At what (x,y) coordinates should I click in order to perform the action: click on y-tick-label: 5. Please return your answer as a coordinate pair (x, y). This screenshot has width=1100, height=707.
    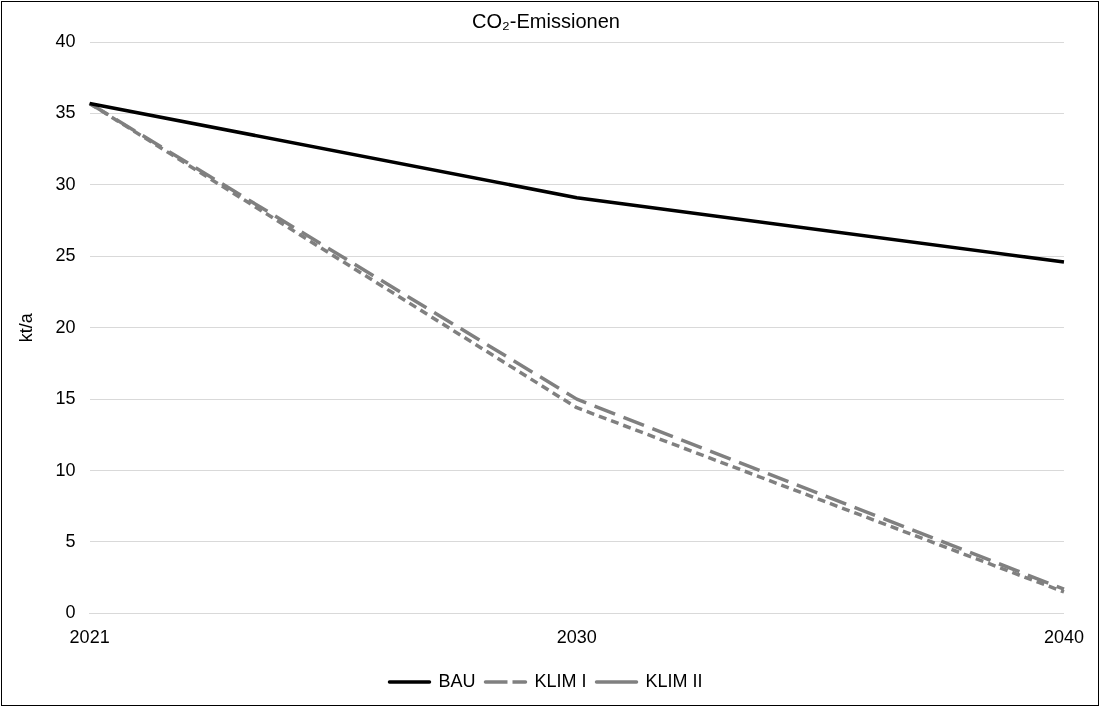
    Looking at the image, I should click on (70, 540).